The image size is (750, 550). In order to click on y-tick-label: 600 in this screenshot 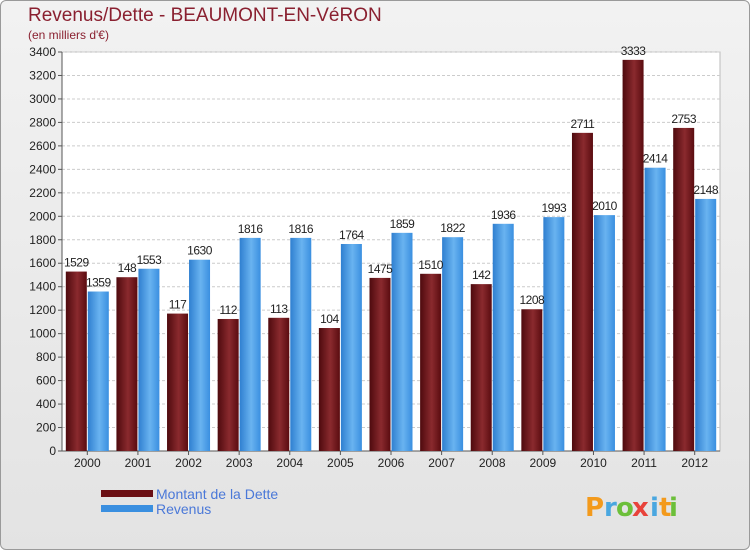, I will do `click(46, 381)`.